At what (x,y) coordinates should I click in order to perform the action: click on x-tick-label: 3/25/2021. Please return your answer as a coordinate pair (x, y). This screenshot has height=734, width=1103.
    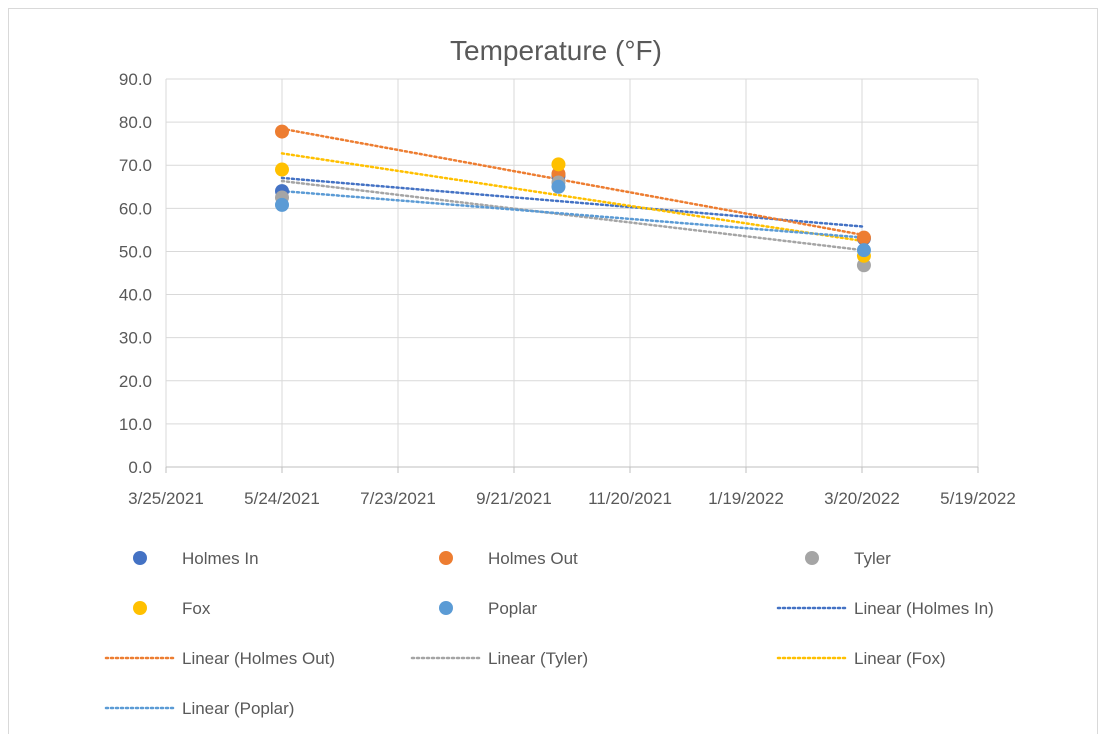
    Looking at the image, I should click on (166, 498).